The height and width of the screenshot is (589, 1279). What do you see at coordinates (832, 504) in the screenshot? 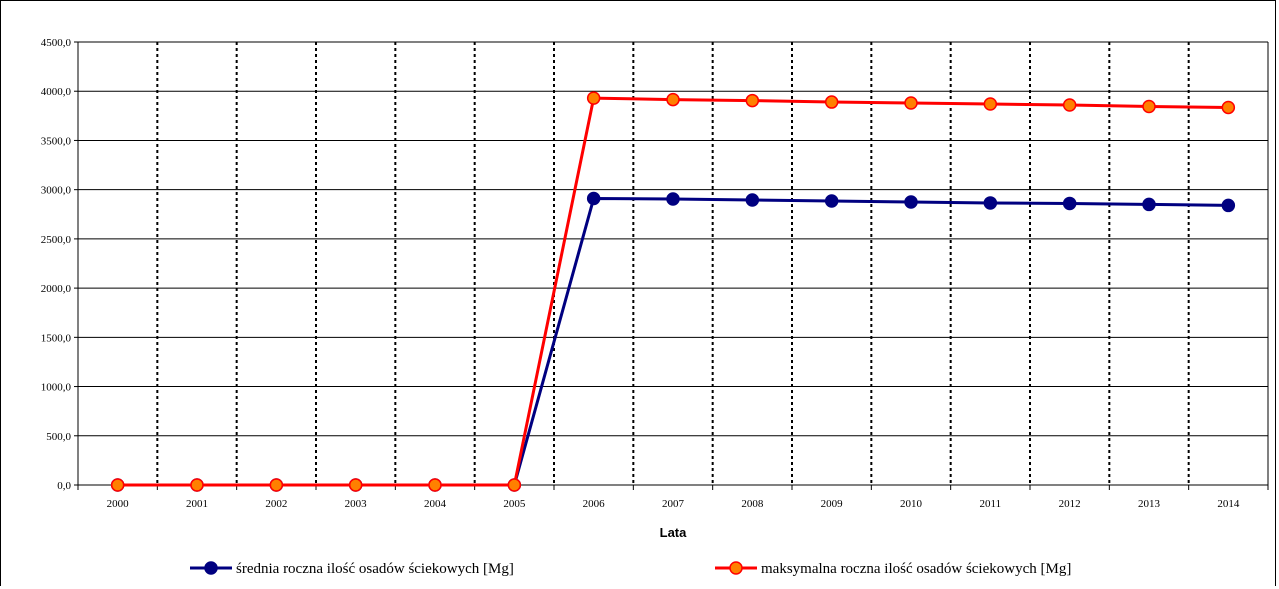
I see `x-tick-label: 2009` at bounding box center [832, 504].